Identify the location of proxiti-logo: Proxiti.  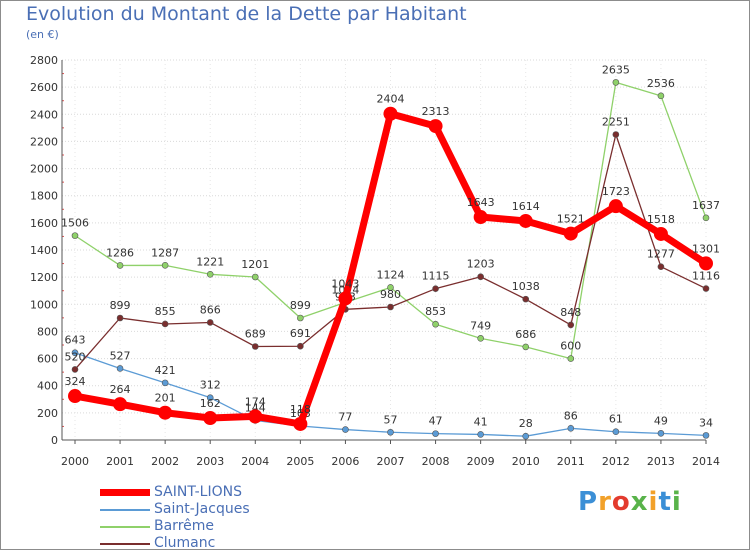
(630, 502).